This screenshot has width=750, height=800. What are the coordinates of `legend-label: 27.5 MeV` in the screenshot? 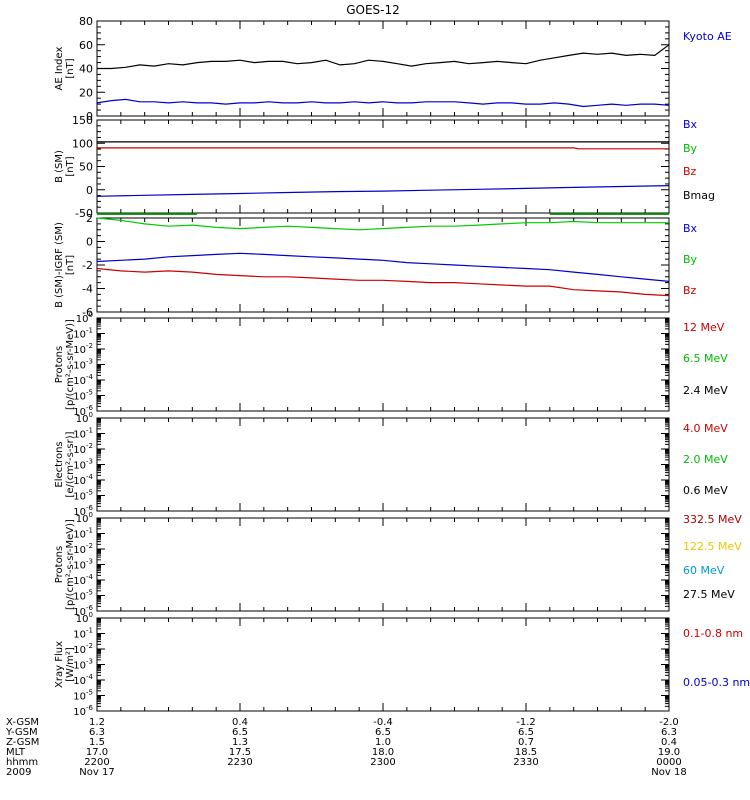 It's located at (709, 594).